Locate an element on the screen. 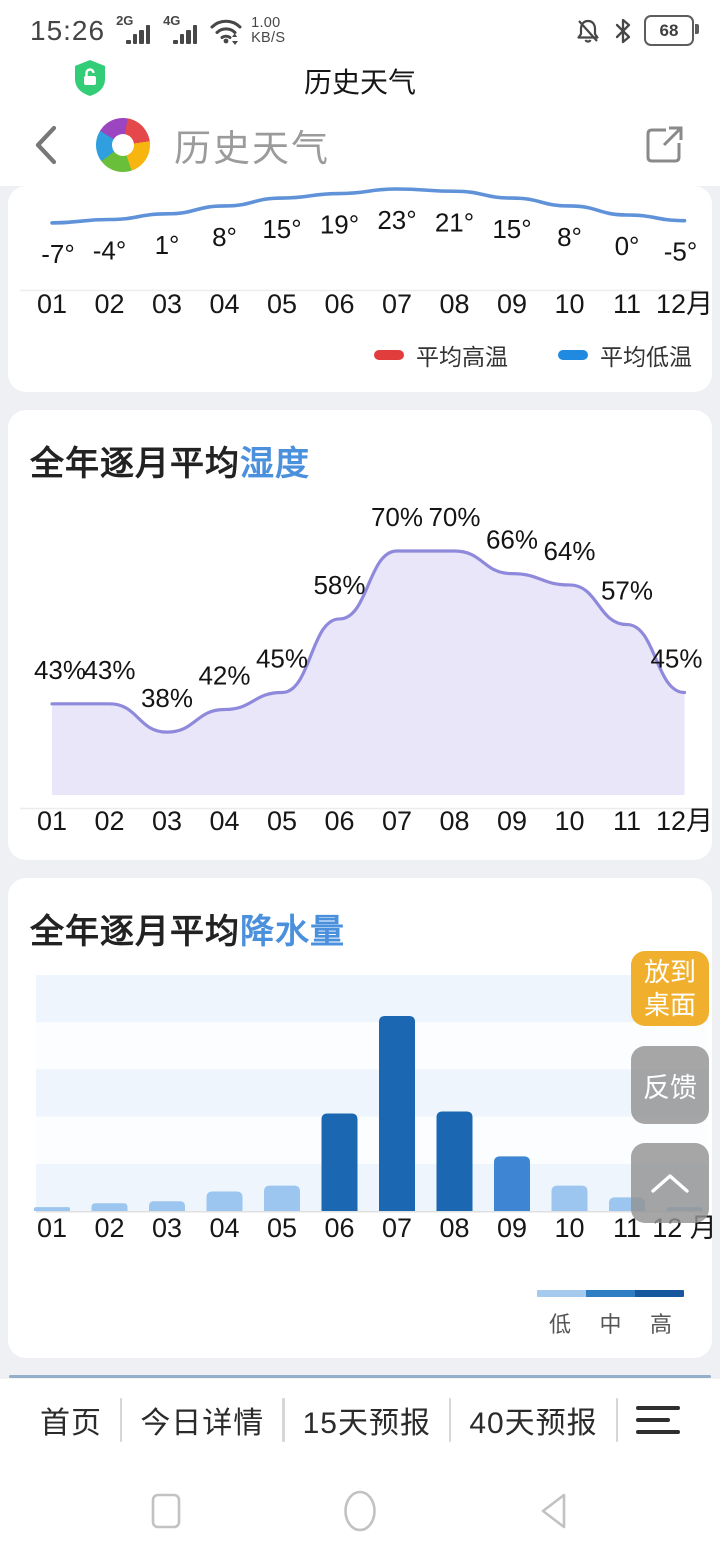 The image size is (720, 1560). app-logo-pinwheel-icon is located at coordinates (123, 144).